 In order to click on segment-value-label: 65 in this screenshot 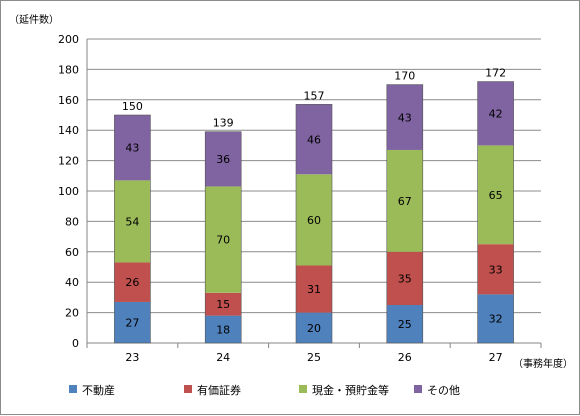, I will do `click(496, 195)`.